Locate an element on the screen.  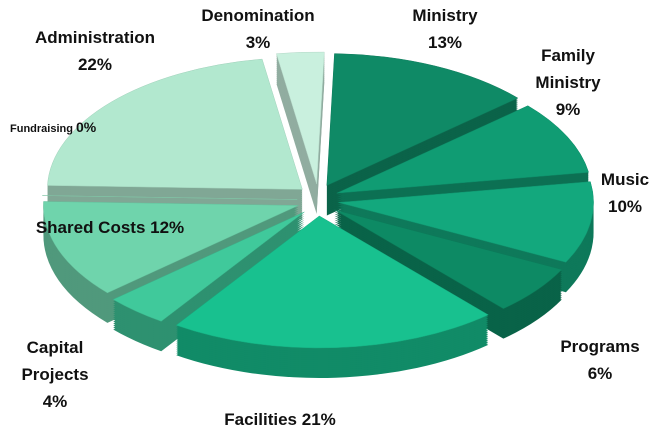
slice-label: Facilities 21% is located at coordinates (280, 419).